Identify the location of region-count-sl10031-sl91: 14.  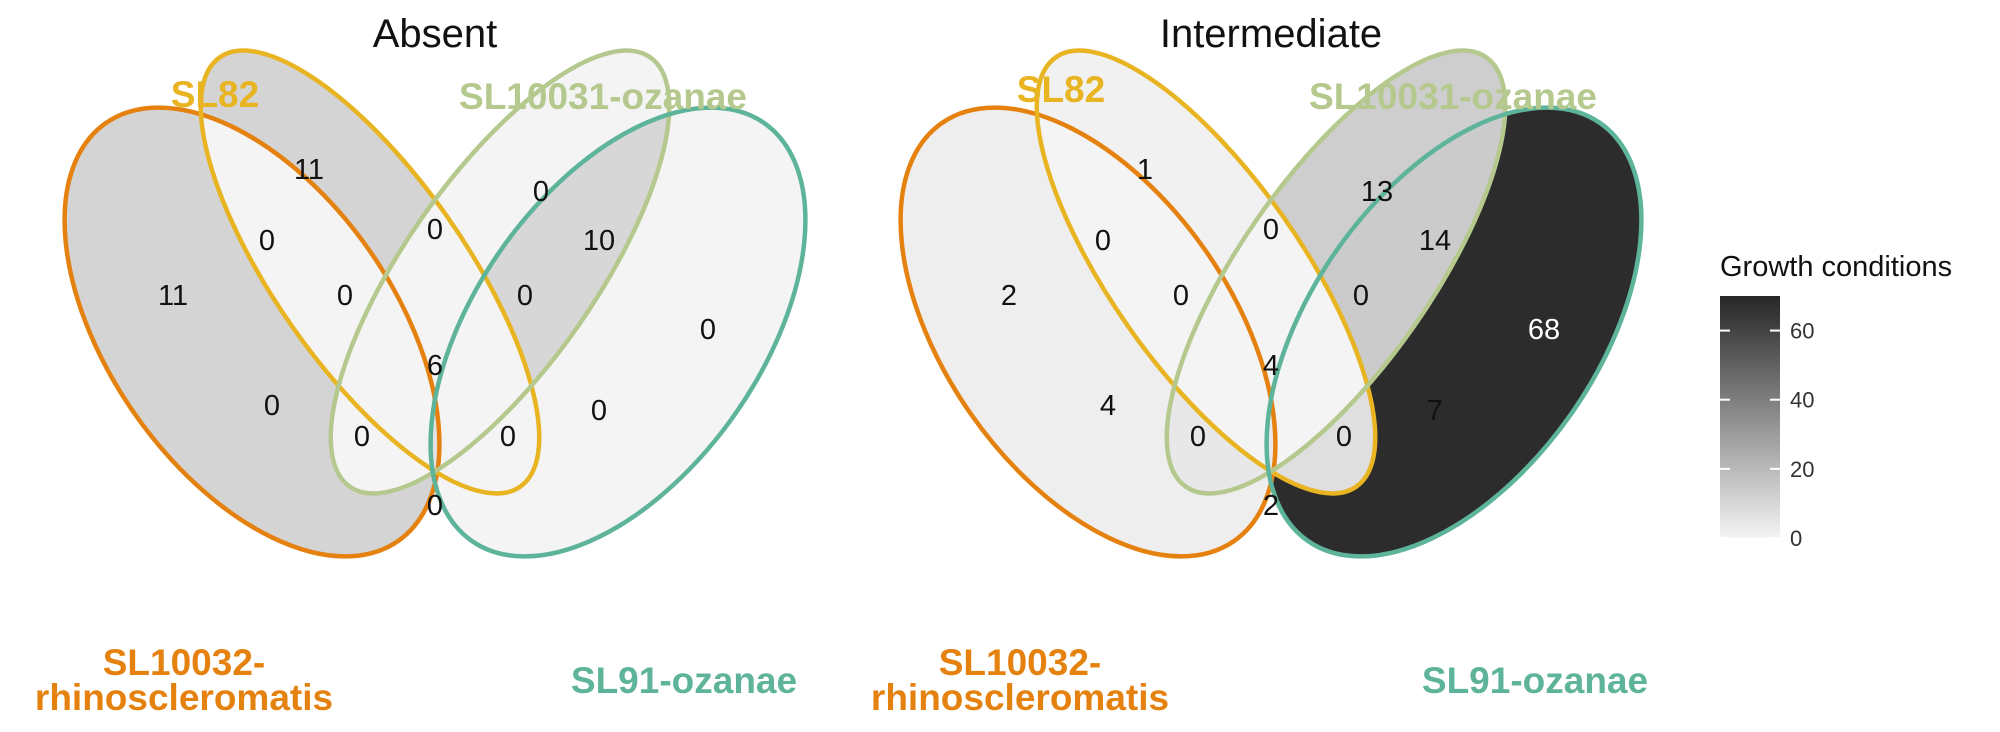
(1435, 241).